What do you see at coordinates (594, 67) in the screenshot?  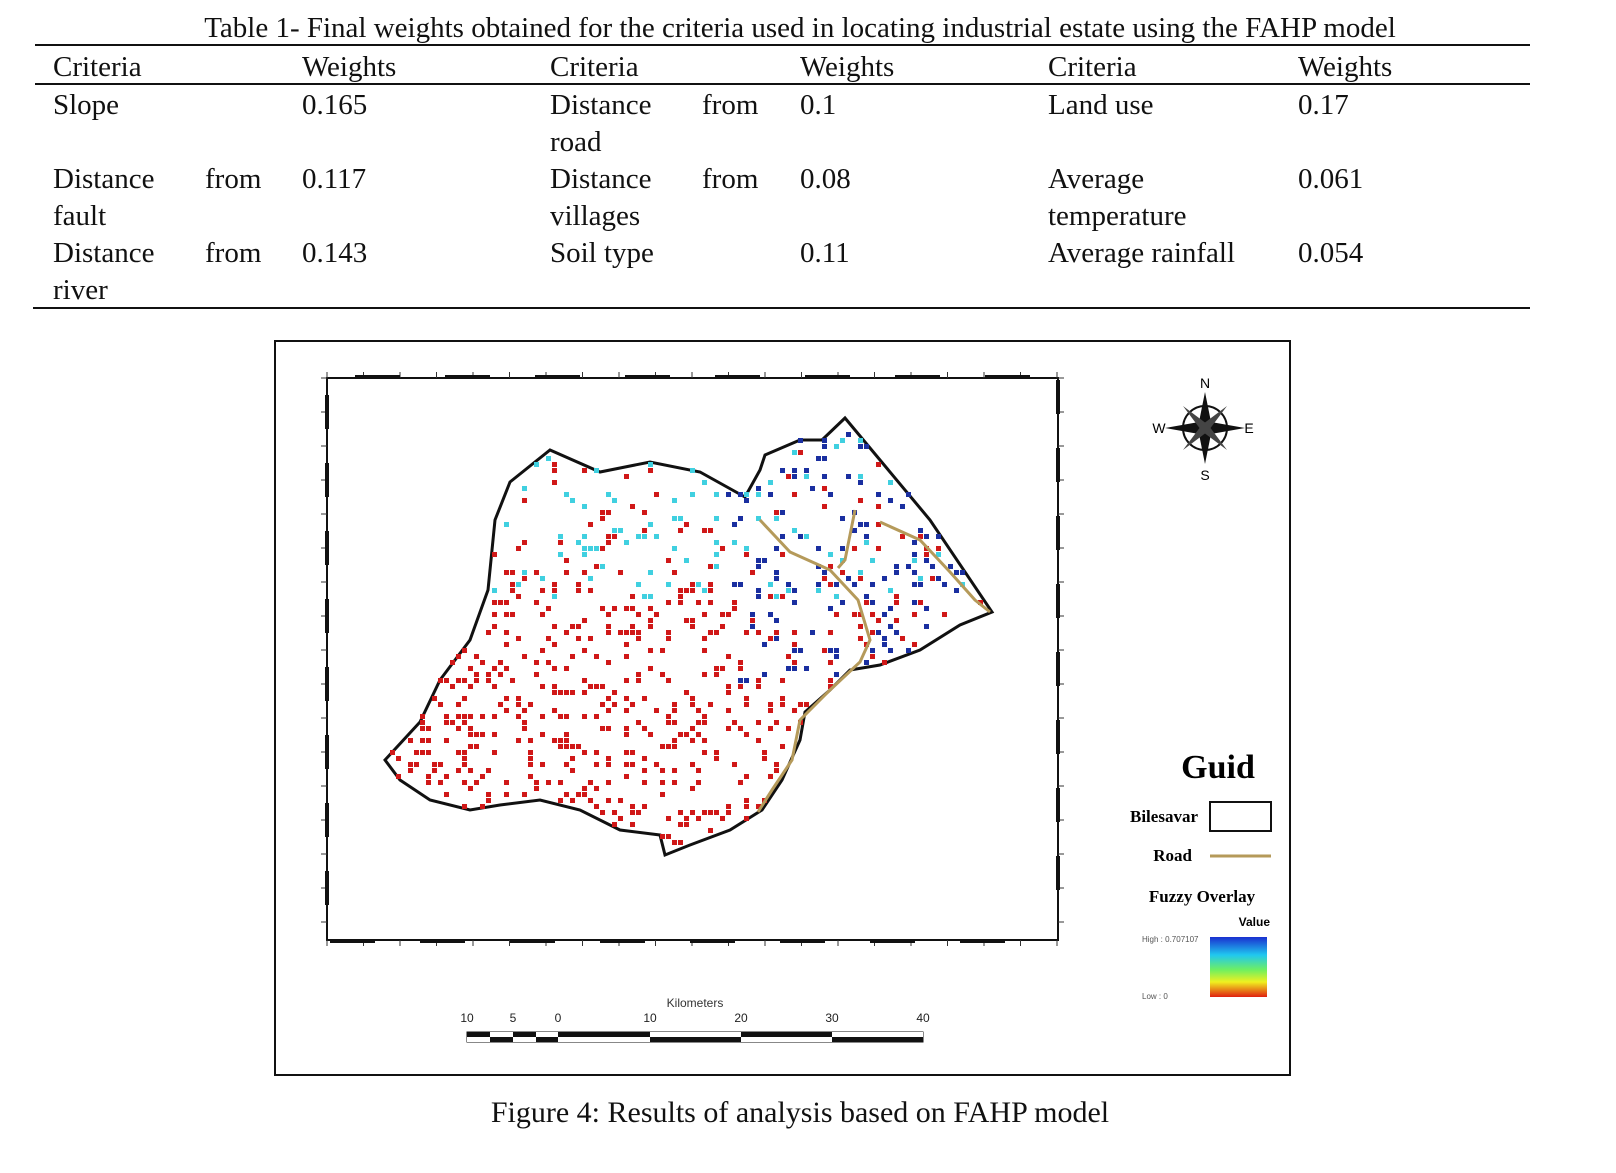 I see `table-header-cell: Criteria` at bounding box center [594, 67].